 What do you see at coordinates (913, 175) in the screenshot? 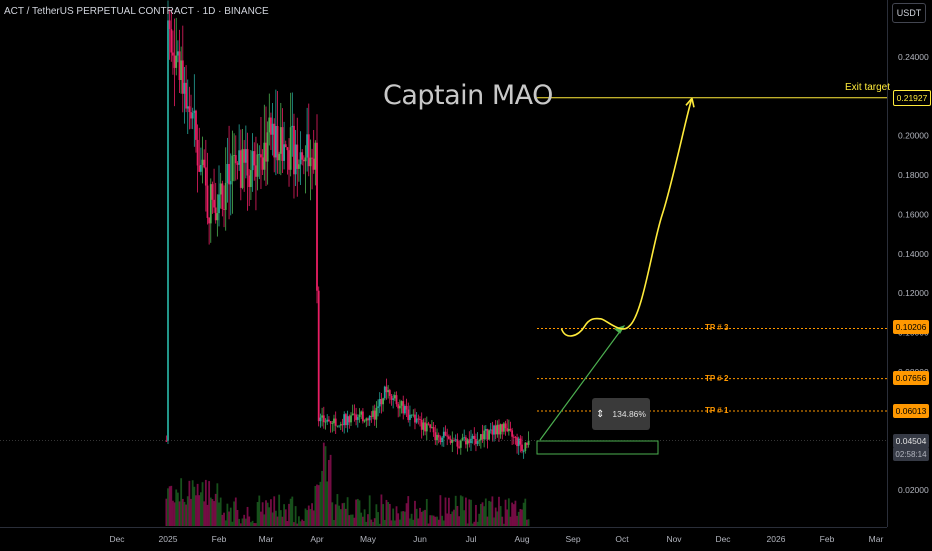
I see `y-tick-label: 0.18000` at bounding box center [913, 175].